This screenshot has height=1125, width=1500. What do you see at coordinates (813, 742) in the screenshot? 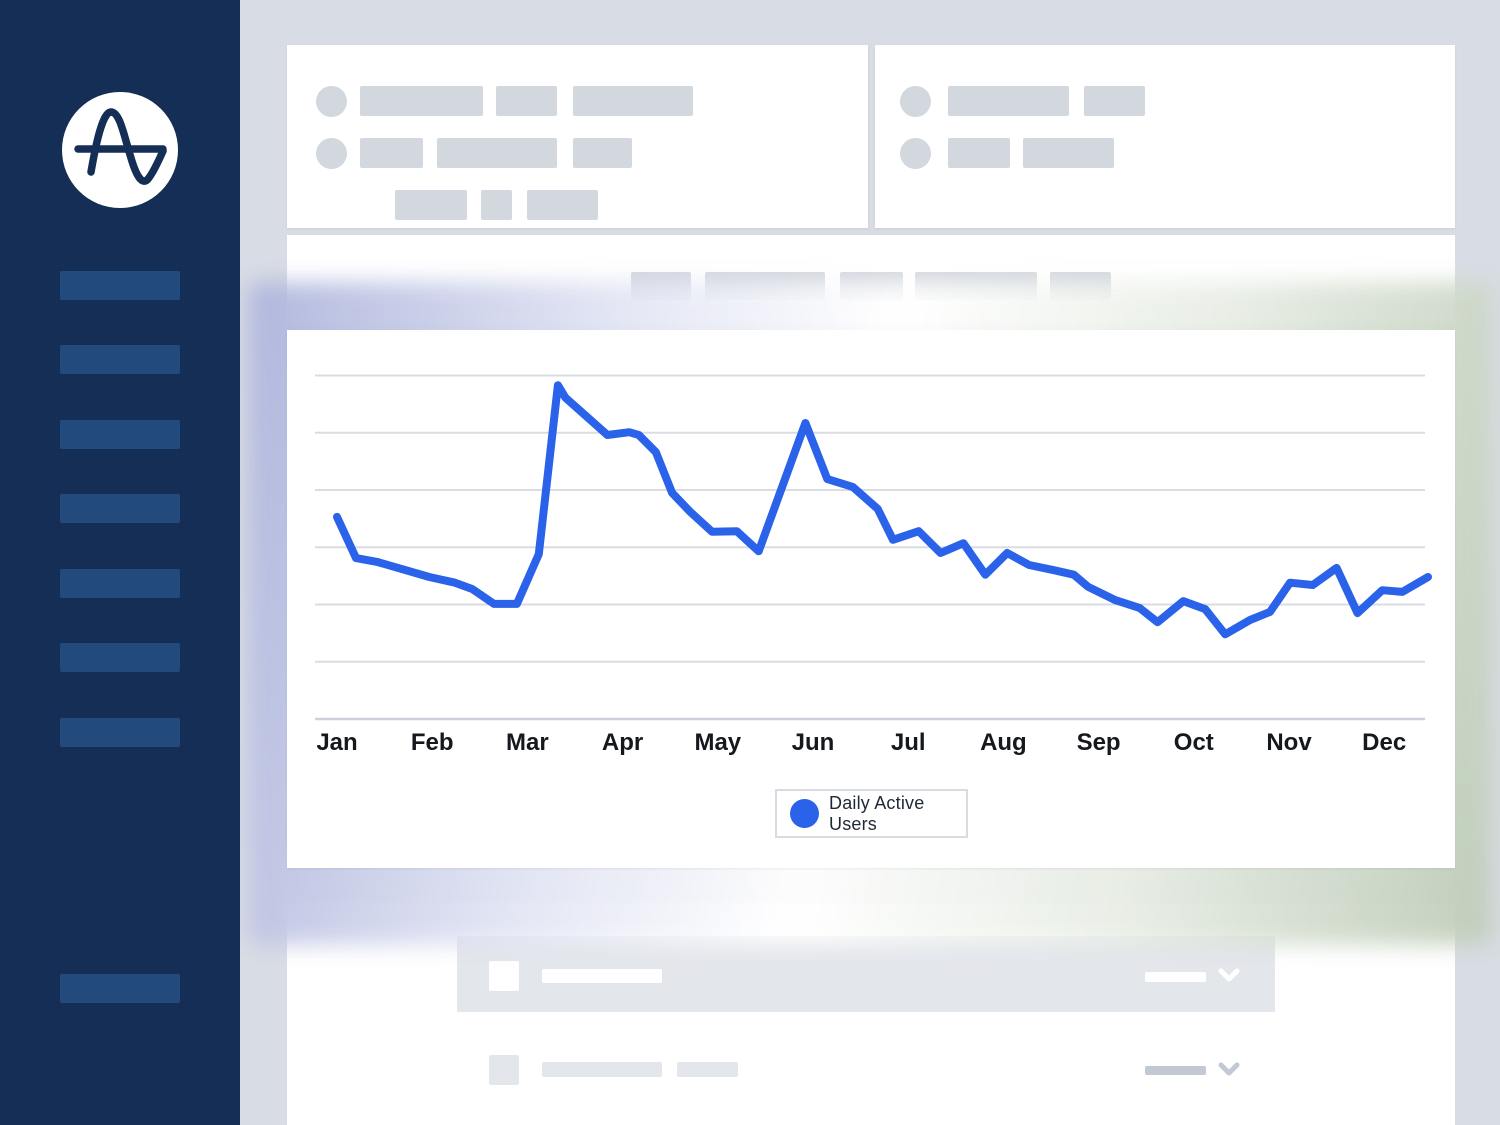
I see `x-axis-label: Jun` at bounding box center [813, 742].